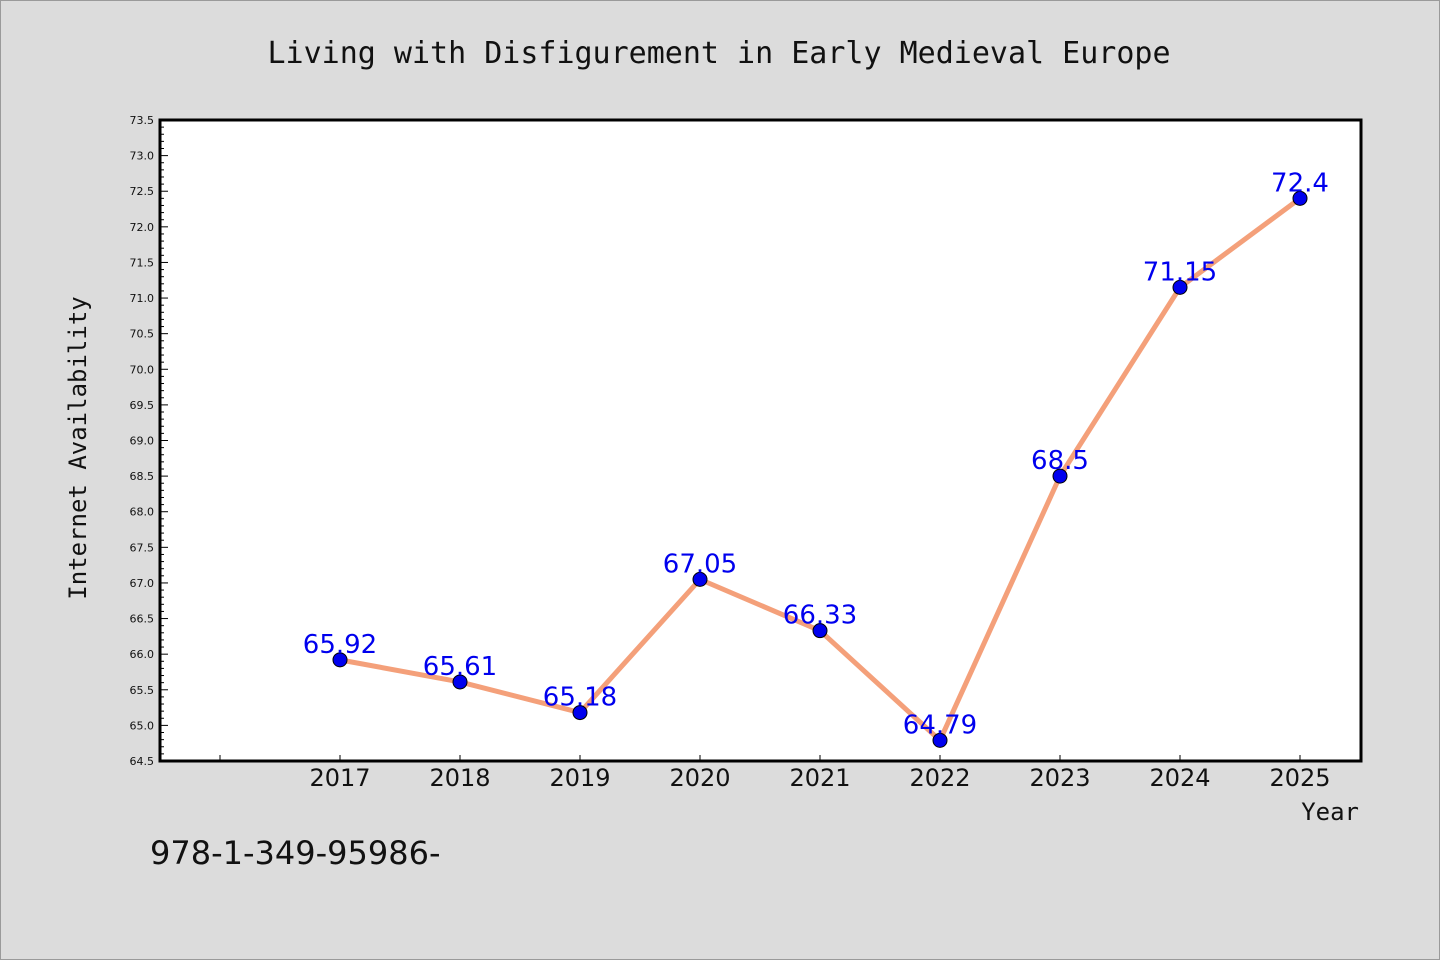  I want to click on y-tick-label: 72.5, so click(142, 191).